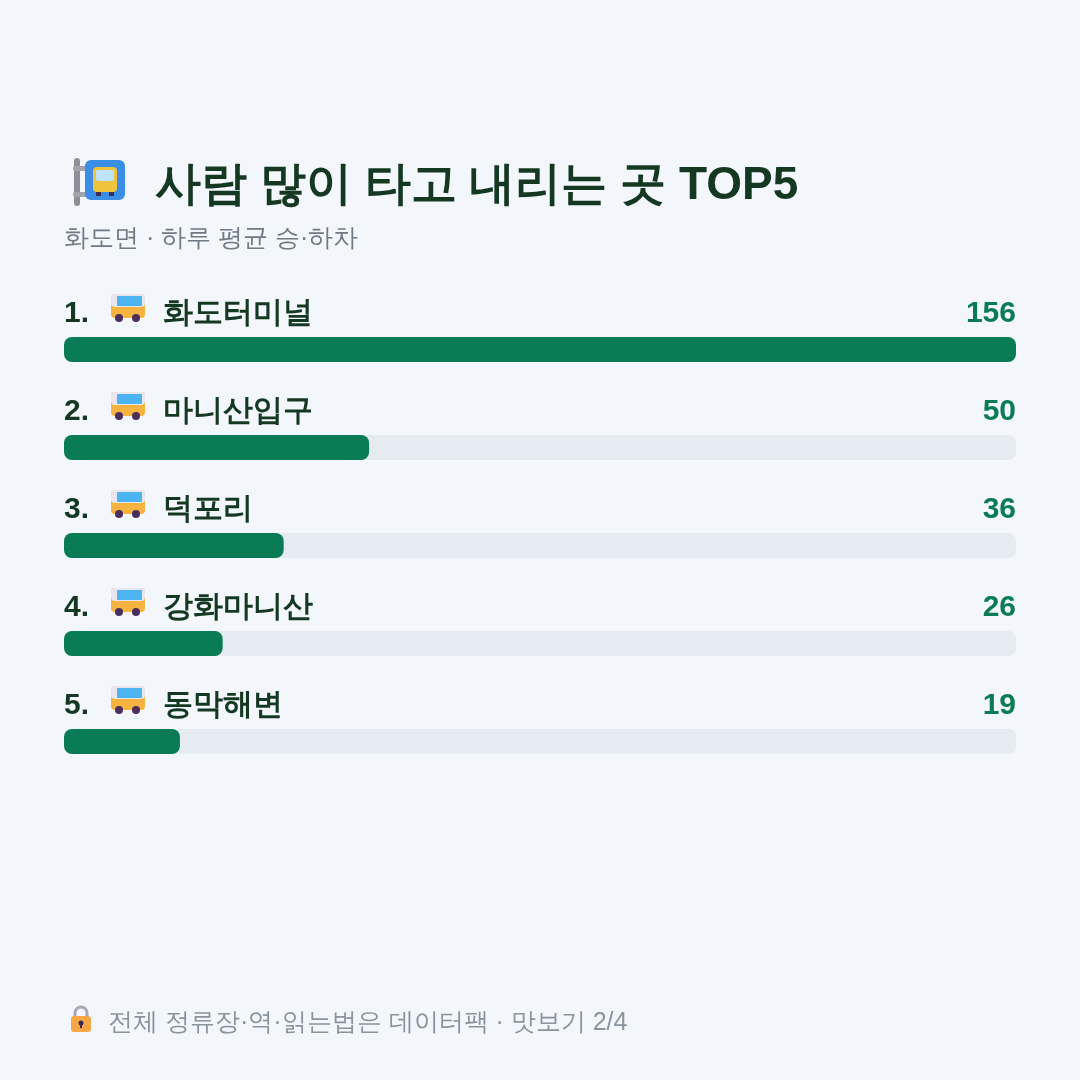 This screenshot has height=1080, width=1080. I want to click on annotation: 전체 정류장·역·읽는법은 데이터팩 · 맛보기 2/4, so click(368, 1021).